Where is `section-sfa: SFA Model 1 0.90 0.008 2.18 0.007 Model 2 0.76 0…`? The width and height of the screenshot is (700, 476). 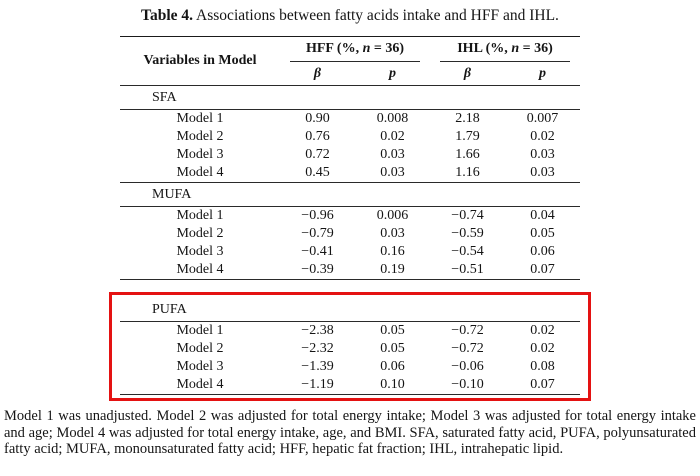
section-sfa: SFA Model 1 0.90 0.008 2.18 0.007 Model 2 0.76 0… is located at coordinates (350, 134).